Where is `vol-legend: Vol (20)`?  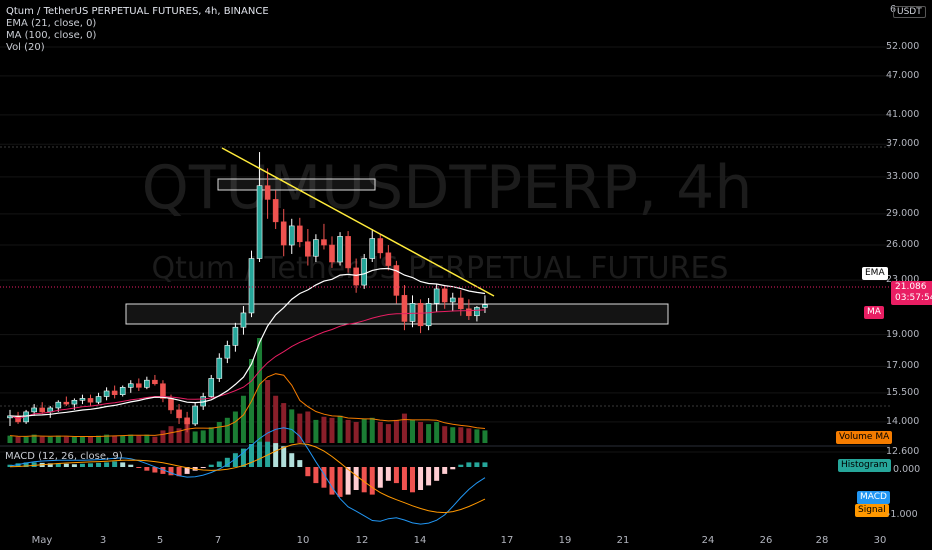 vol-legend: Vol (20) is located at coordinates (25, 47).